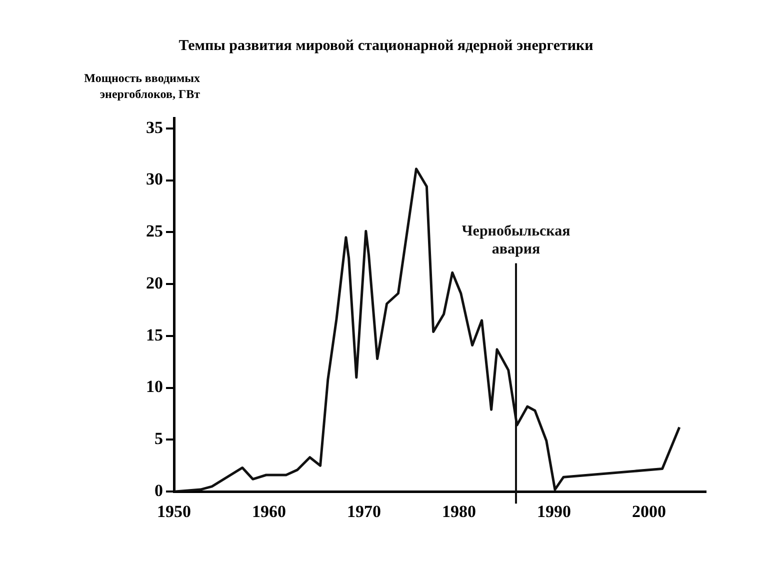 This screenshot has height=574, width=772. Describe the element at coordinates (154, 282) in the screenshot. I see `y-tick-label: 20` at that location.